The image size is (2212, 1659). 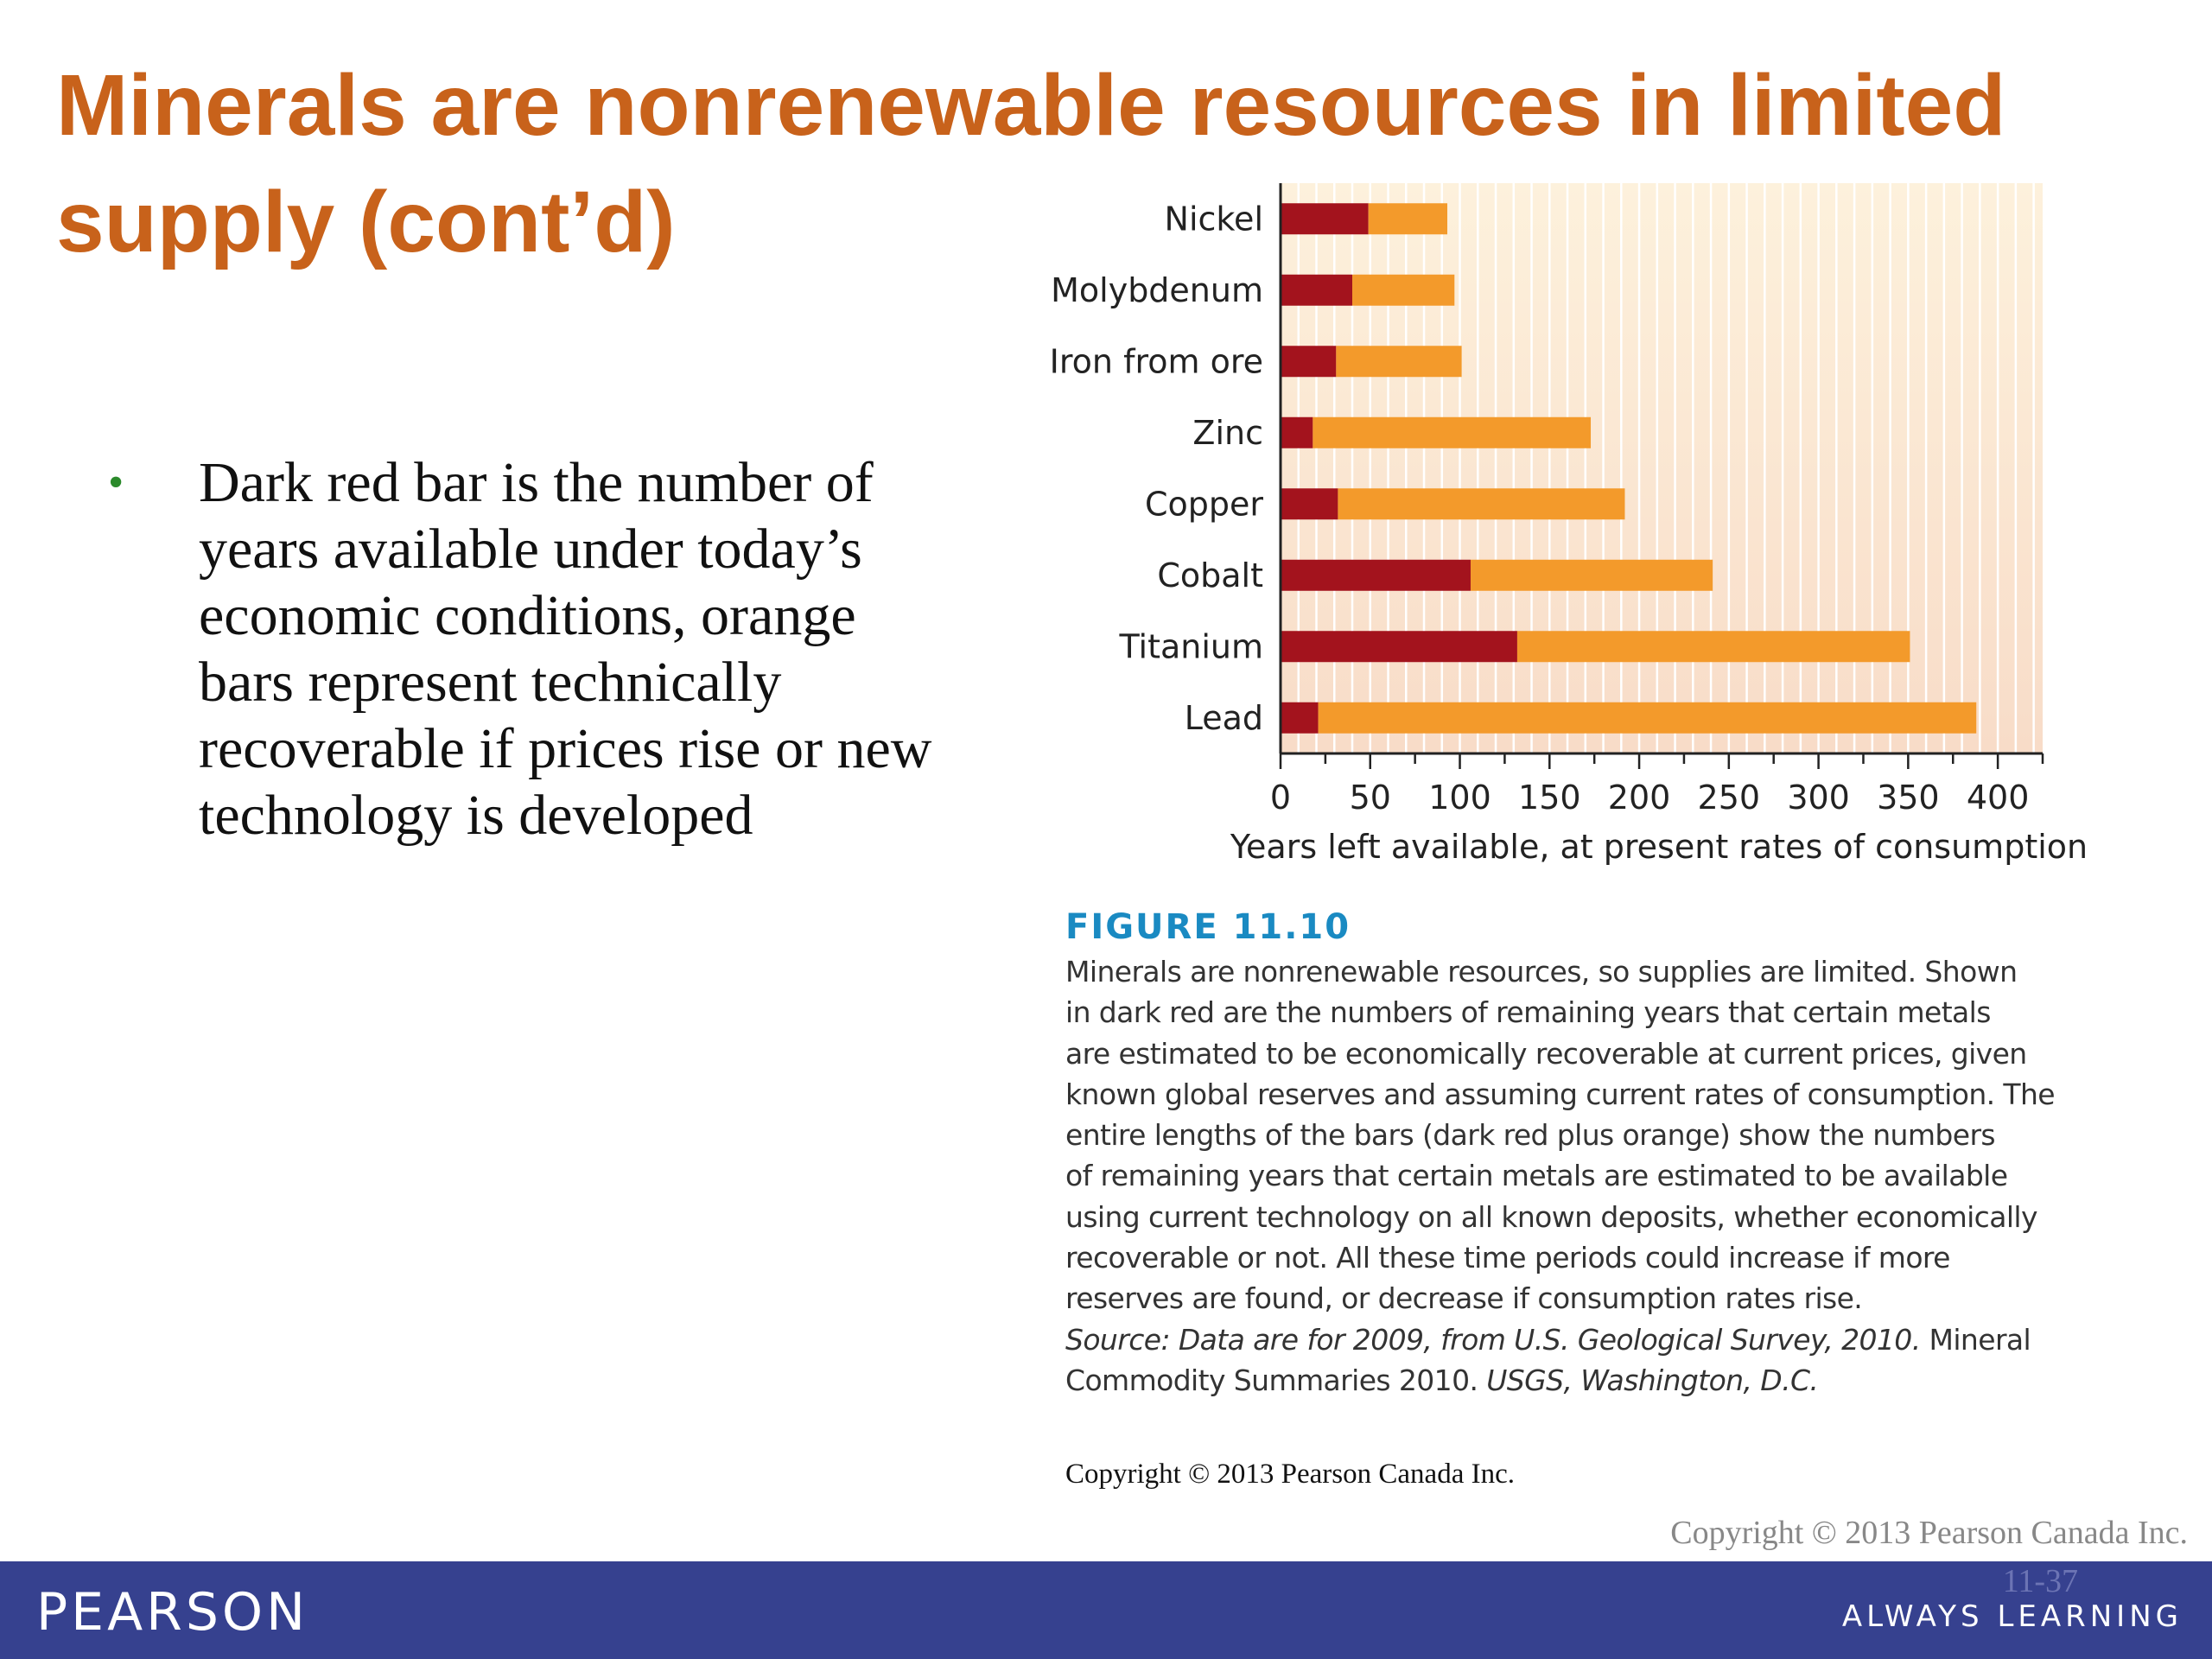 What do you see at coordinates (1908, 798) in the screenshot?
I see `x-tick-label: 350` at bounding box center [1908, 798].